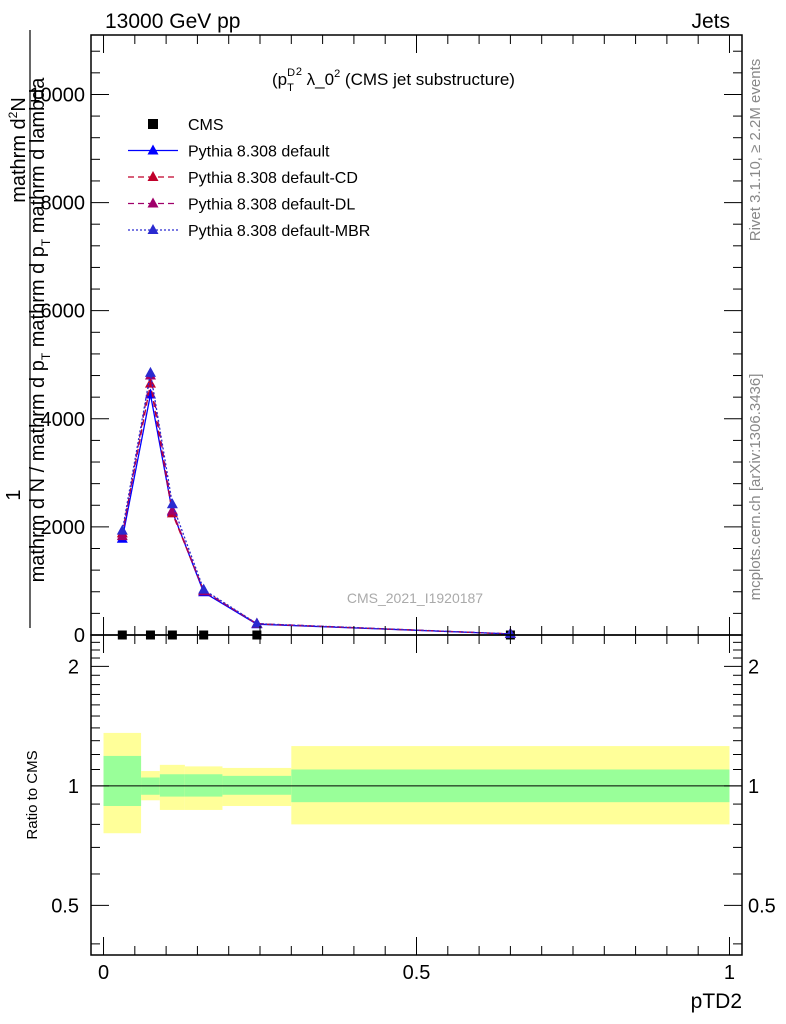  I want to click on main-series-layer, so click(316, 503).